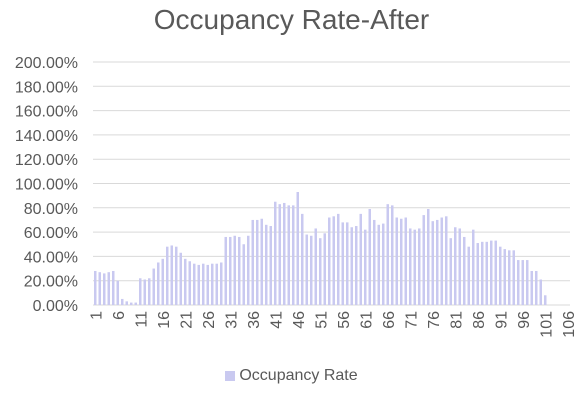  I want to click on x-tick-label: 106, so click(569, 324).